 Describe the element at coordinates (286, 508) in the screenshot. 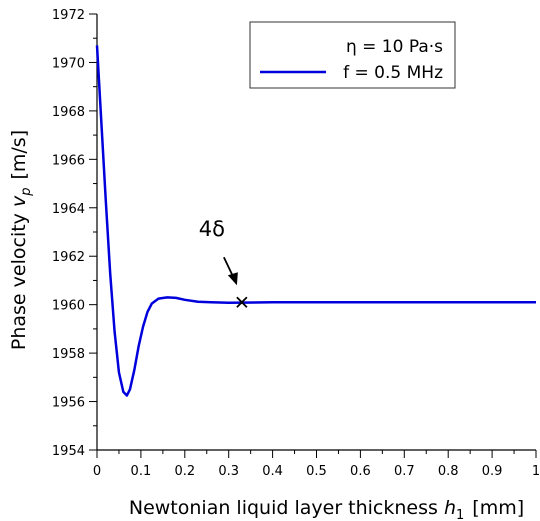

I see `x-label-text: Newtonian liquid layer thickness` at that location.